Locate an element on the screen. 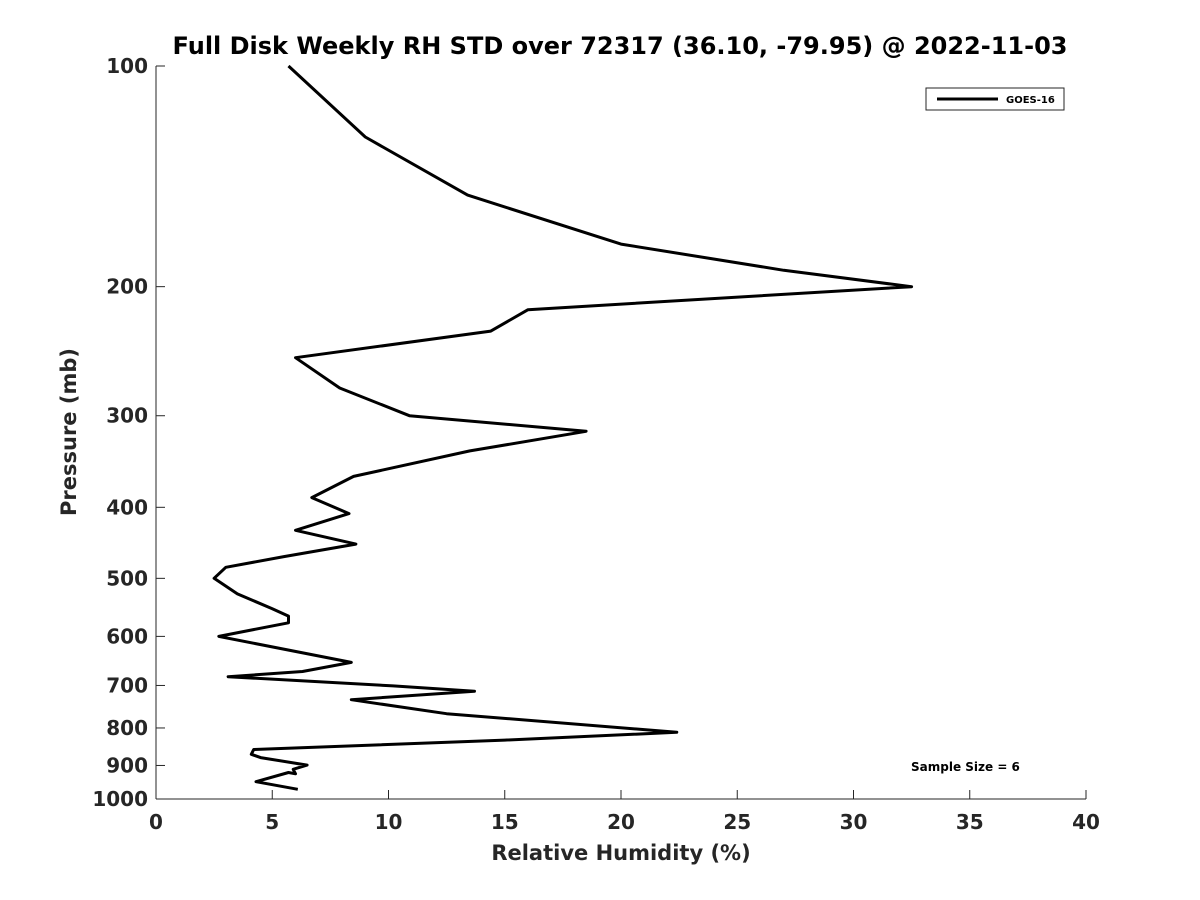  y-tick-label: 700 is located at coordinates (127, 685).